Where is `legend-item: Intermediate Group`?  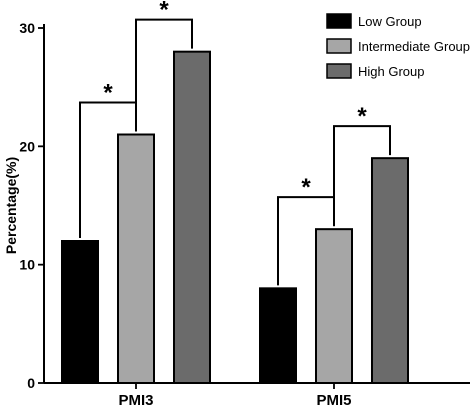
legend-item: Intermediate Group is located at coordinates (398, 46).